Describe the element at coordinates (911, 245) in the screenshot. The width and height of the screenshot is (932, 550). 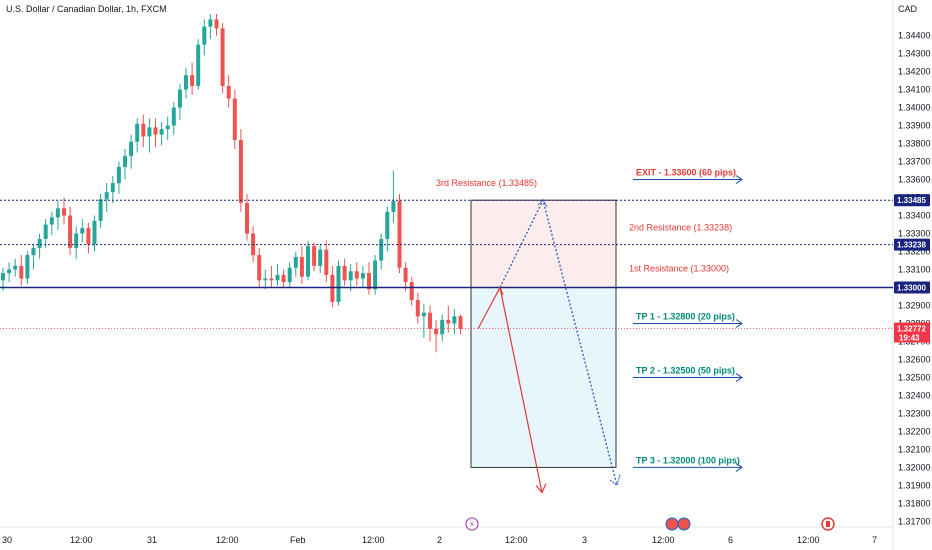
I see `level-price-tag-text: 1.33238` at that location.